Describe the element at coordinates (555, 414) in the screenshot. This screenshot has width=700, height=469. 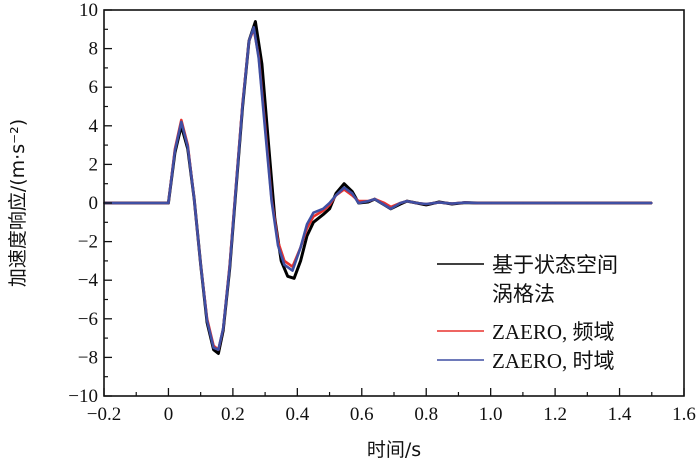
I see `x-tick-label: 1.2` at that location.